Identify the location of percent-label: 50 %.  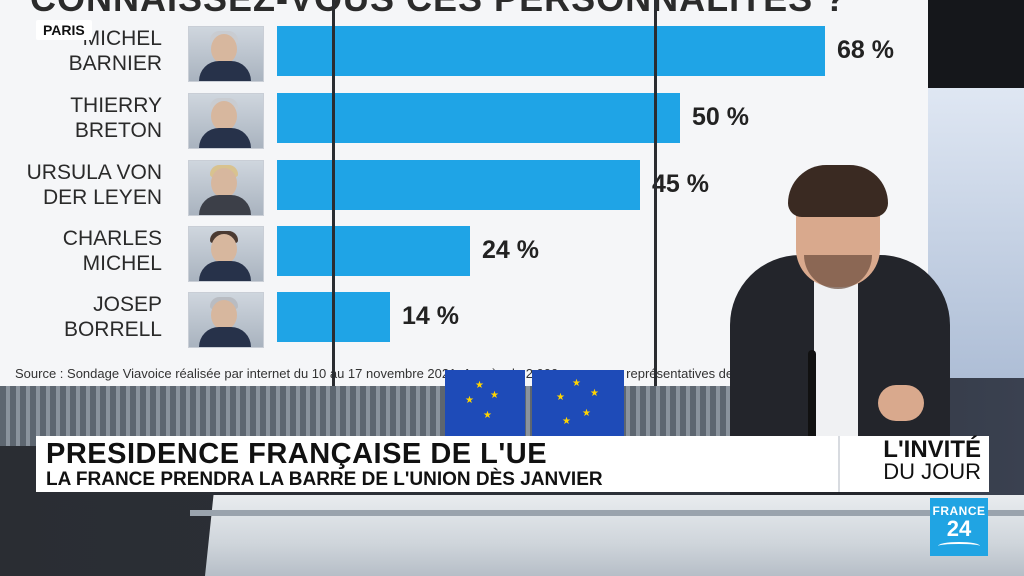
(720, 117).